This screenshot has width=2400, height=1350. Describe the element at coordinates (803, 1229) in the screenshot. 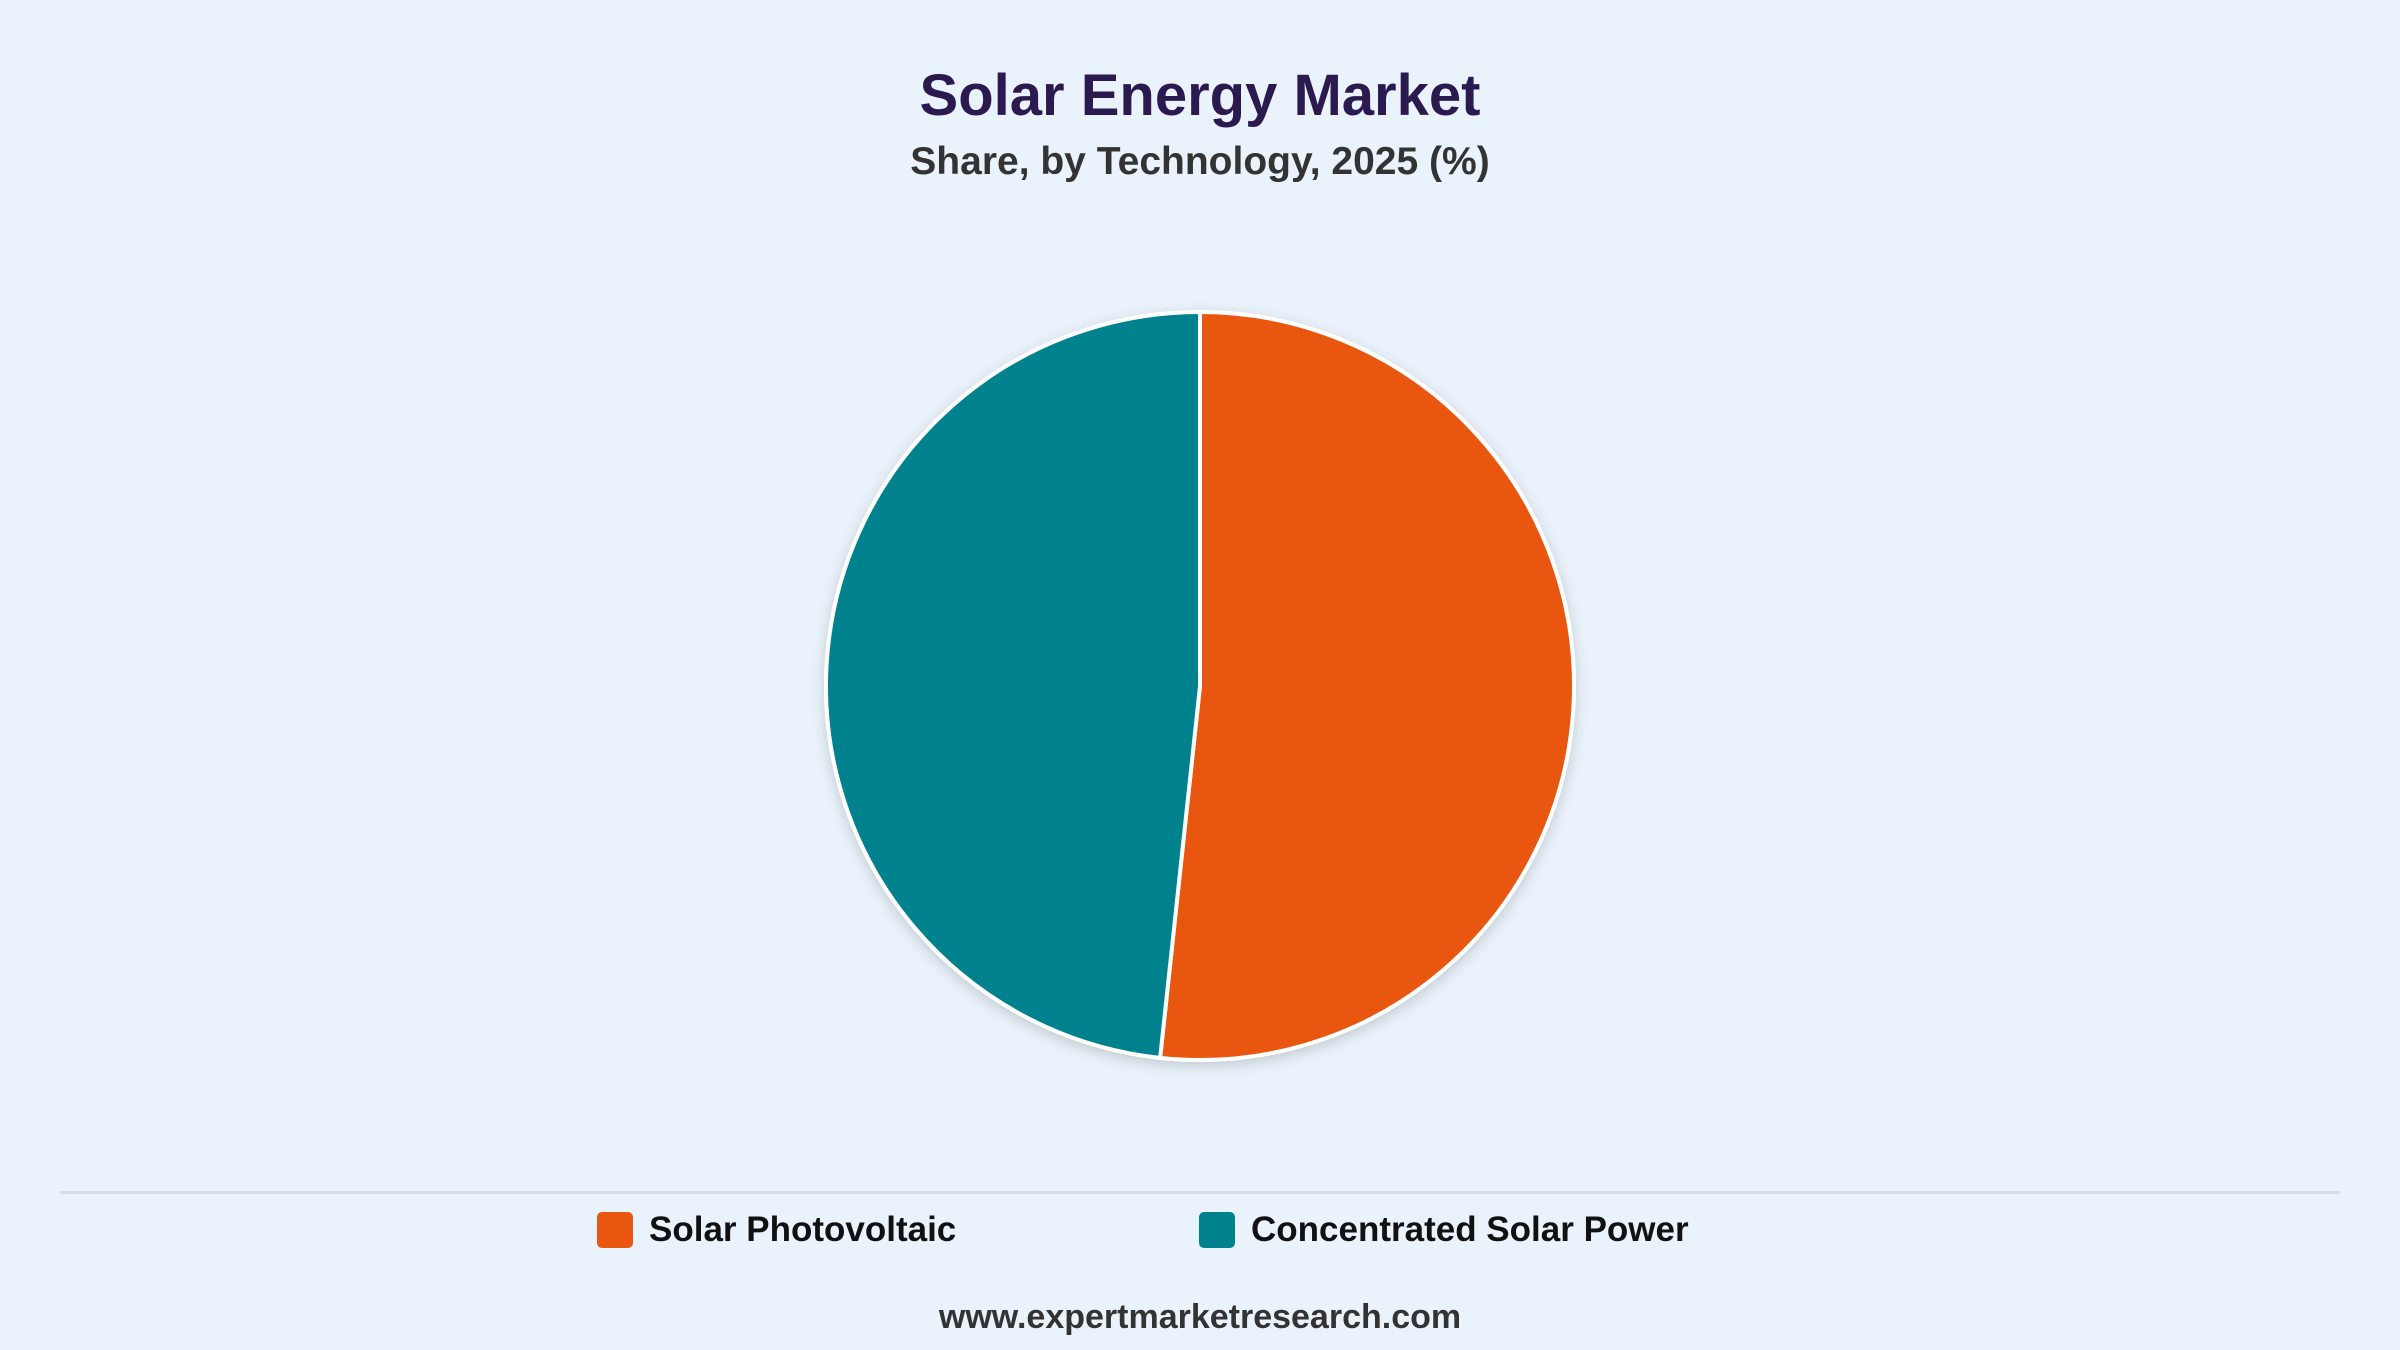

I see `legend-label: Solar Photovoltaic` at that location.